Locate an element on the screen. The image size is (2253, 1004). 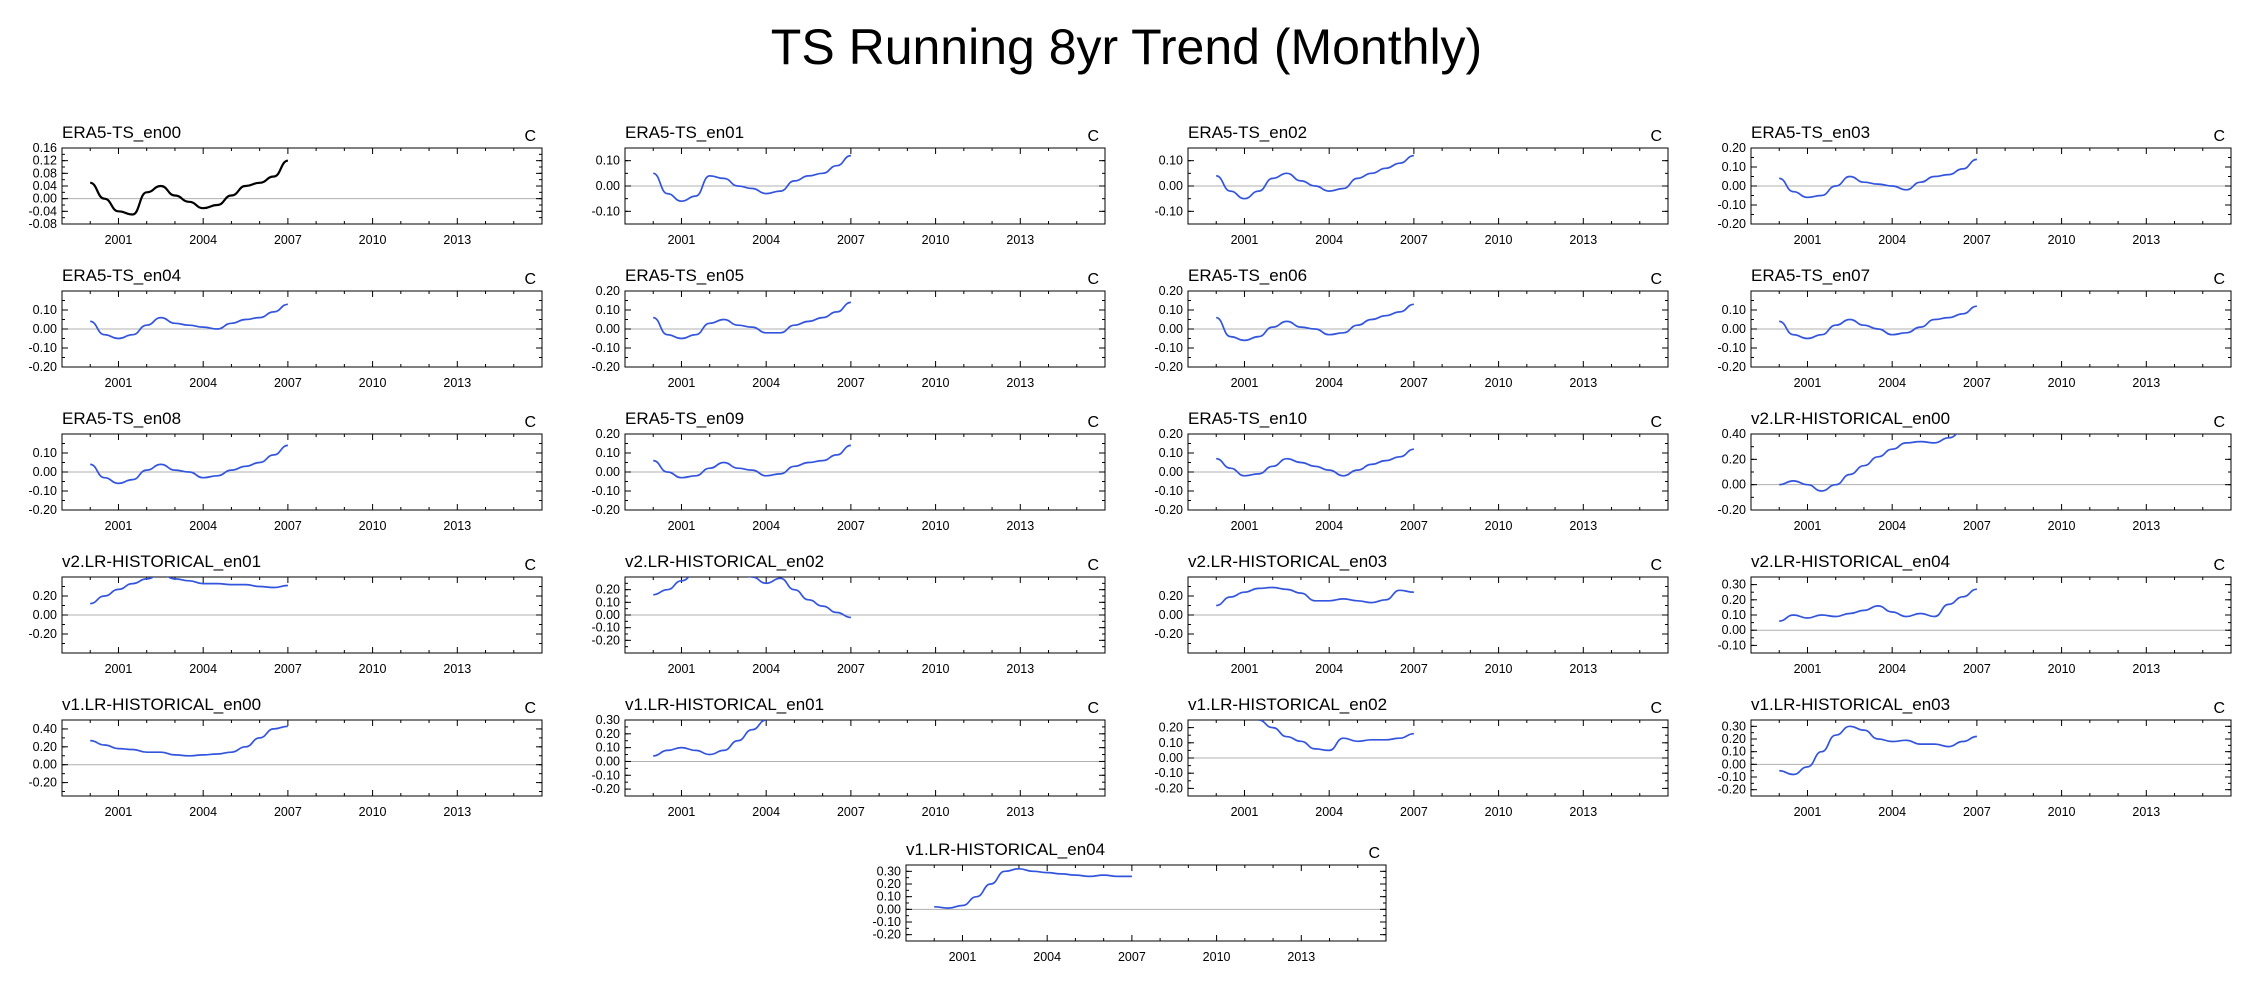
panel-title: ERA5-TS_en08 is located at coordinates (121, 418).